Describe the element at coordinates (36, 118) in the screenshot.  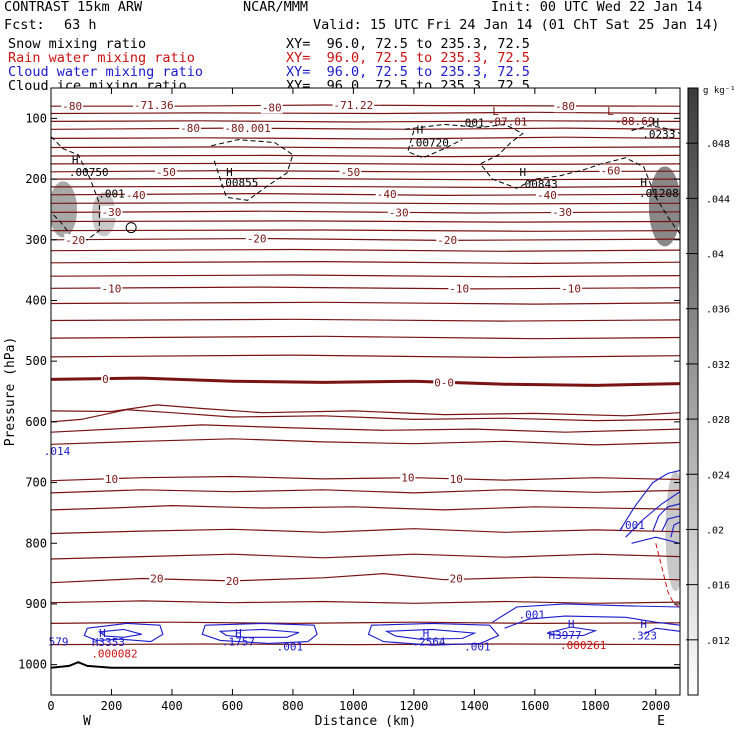
I see `y-tick-label: 100` at that location.